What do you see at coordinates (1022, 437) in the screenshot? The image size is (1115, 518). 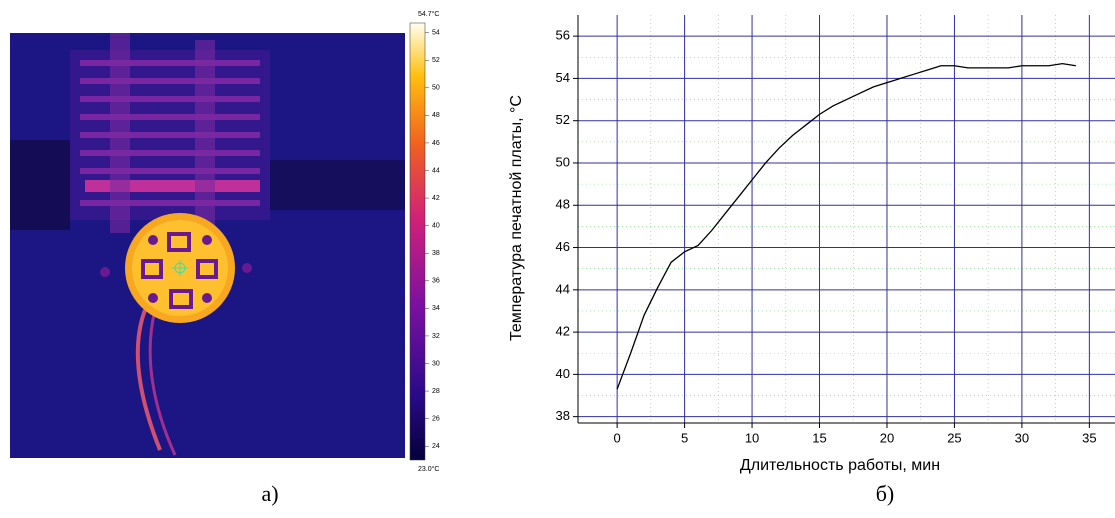 I see `x-tick-label: 30` at bounding box center [1022, 437].